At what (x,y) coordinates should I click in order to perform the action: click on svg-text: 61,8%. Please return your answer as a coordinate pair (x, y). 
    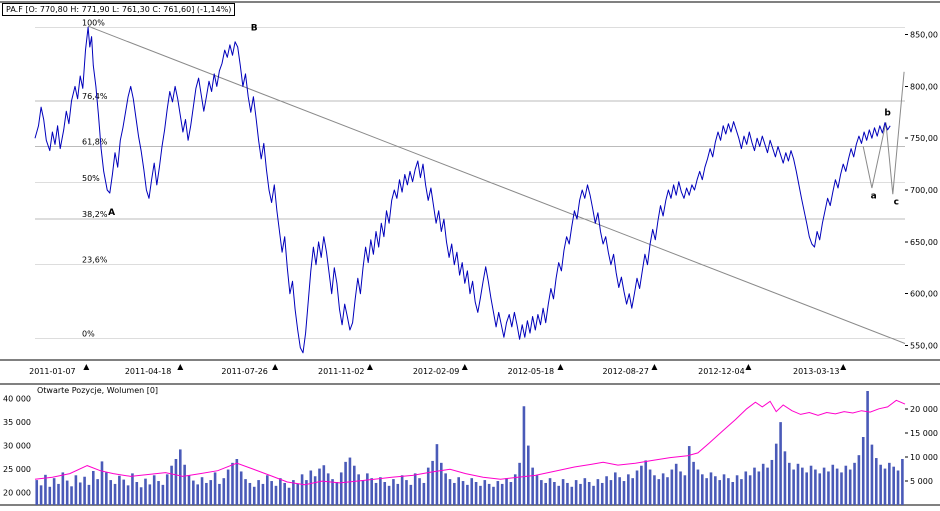
    Looking at the image, I should click on (95, 141).